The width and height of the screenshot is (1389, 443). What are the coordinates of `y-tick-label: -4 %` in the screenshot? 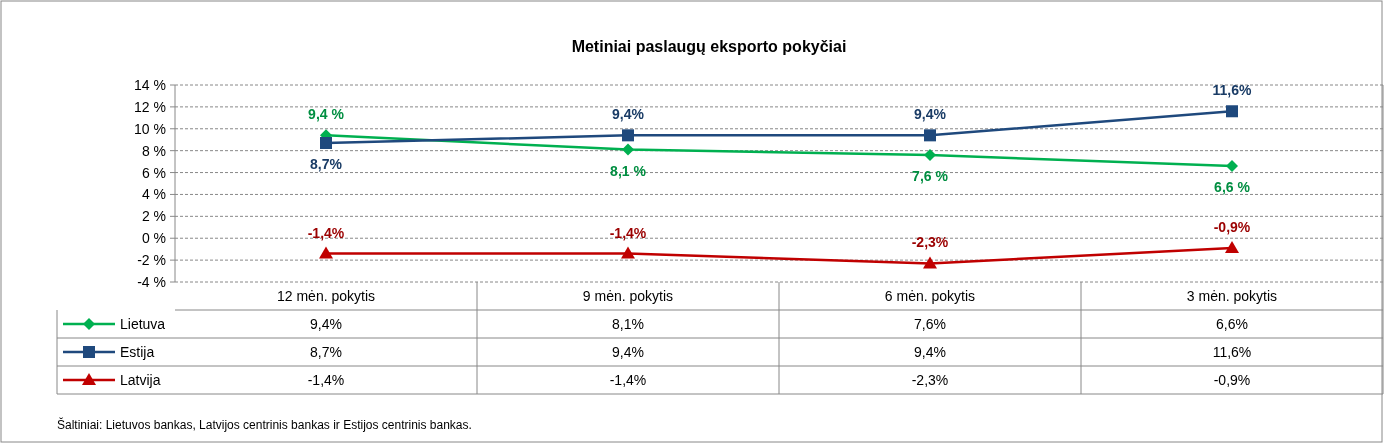 It's located at (151, 282).